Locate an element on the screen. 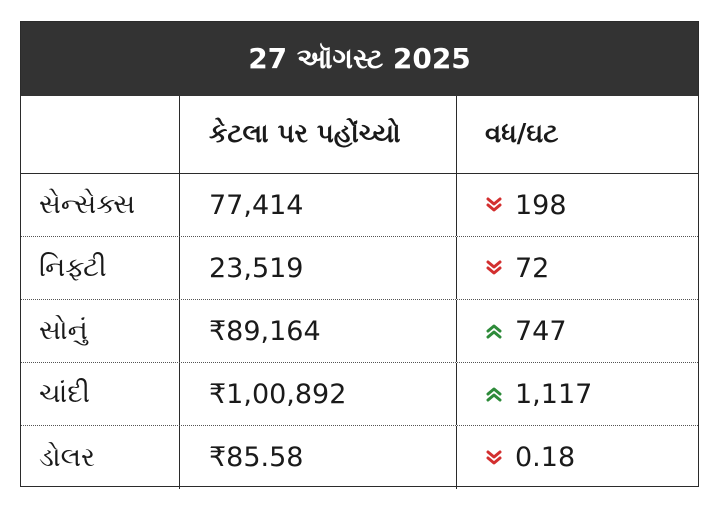  header-level: કેટલા પર પહોંચ્યો is located at coordinates (317, 134).